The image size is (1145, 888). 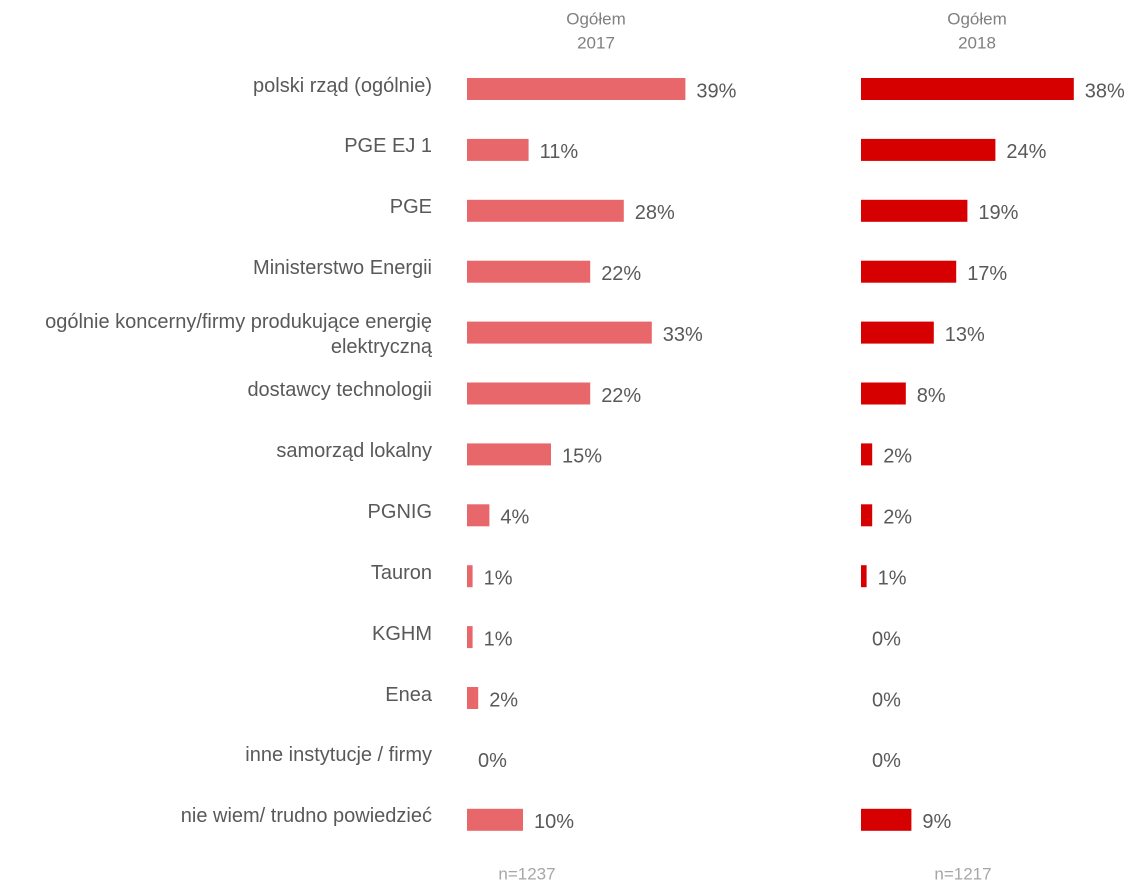 I want to click on value-label: 38%, so click(x=1105, y=91).